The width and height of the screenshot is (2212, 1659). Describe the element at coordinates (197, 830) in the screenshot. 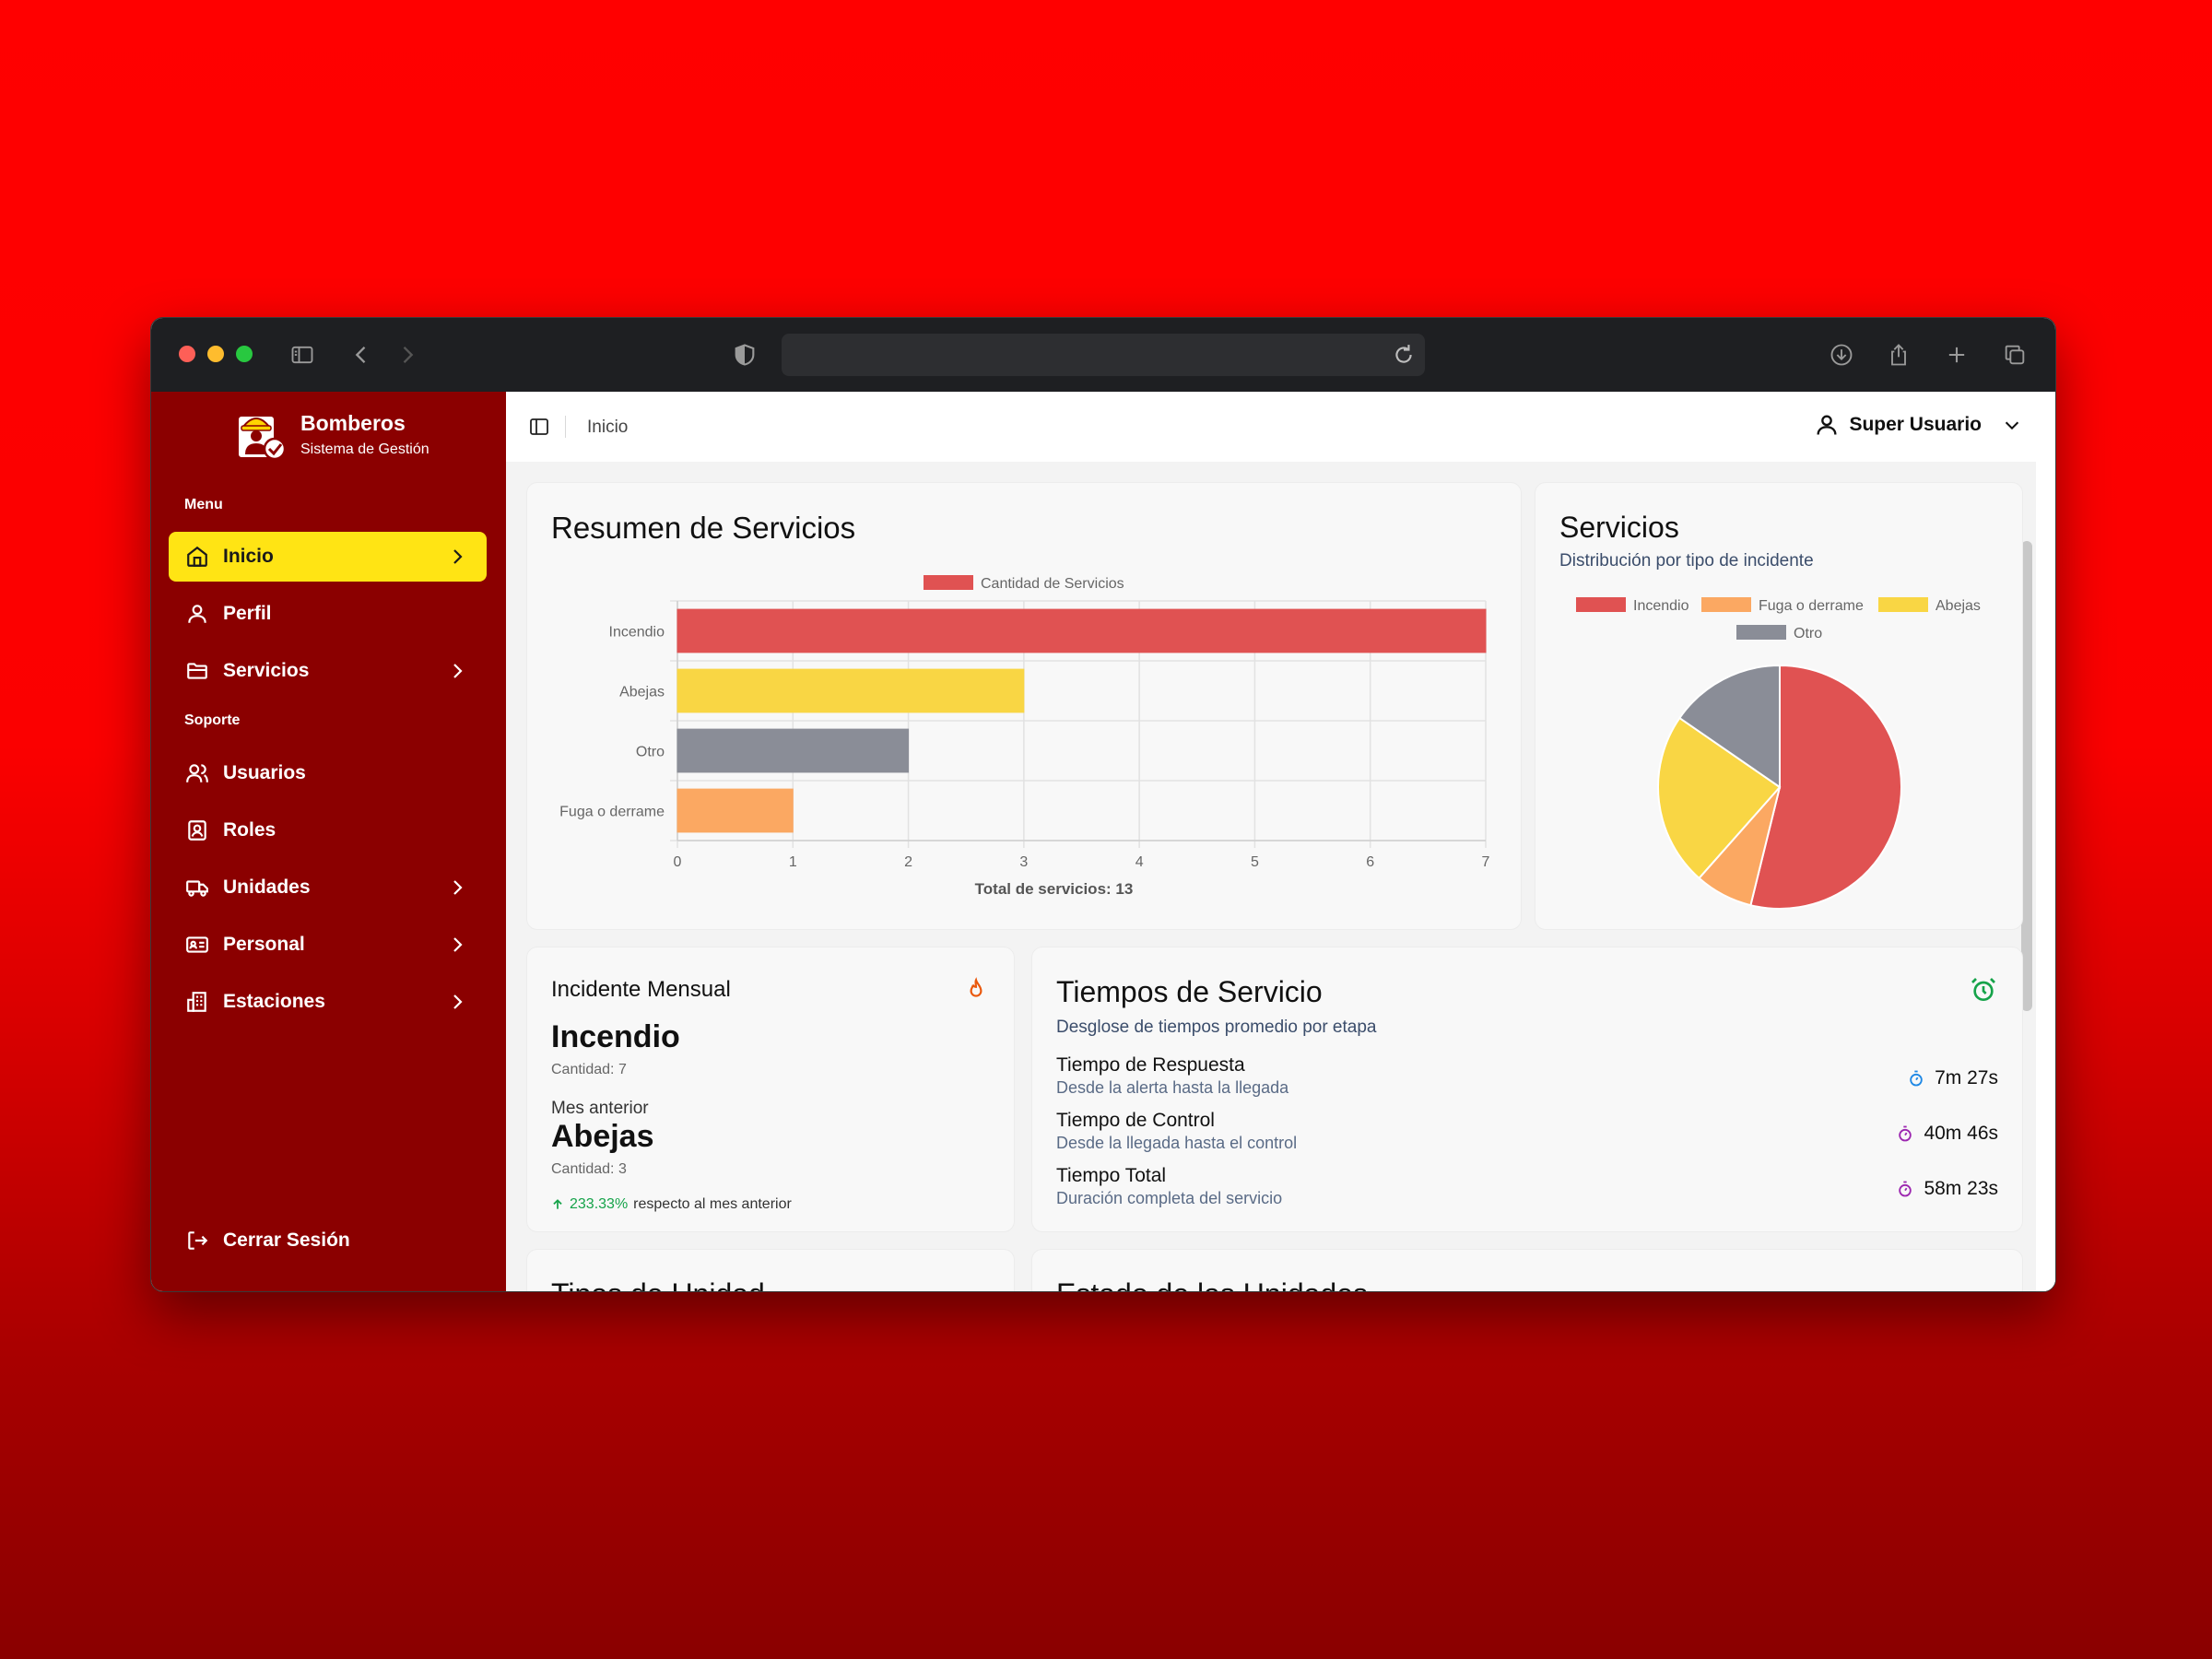

I see `id-badge-icon` at that location.